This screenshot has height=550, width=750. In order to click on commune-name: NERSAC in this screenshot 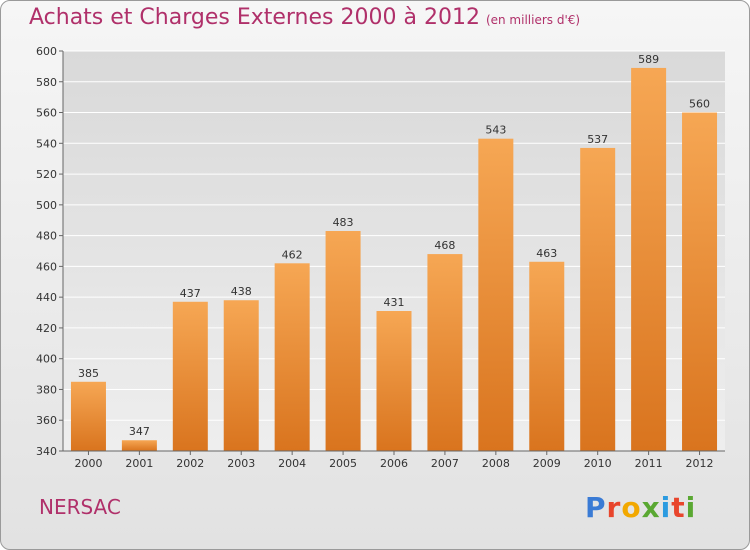, I will do `click(80, 507)`.